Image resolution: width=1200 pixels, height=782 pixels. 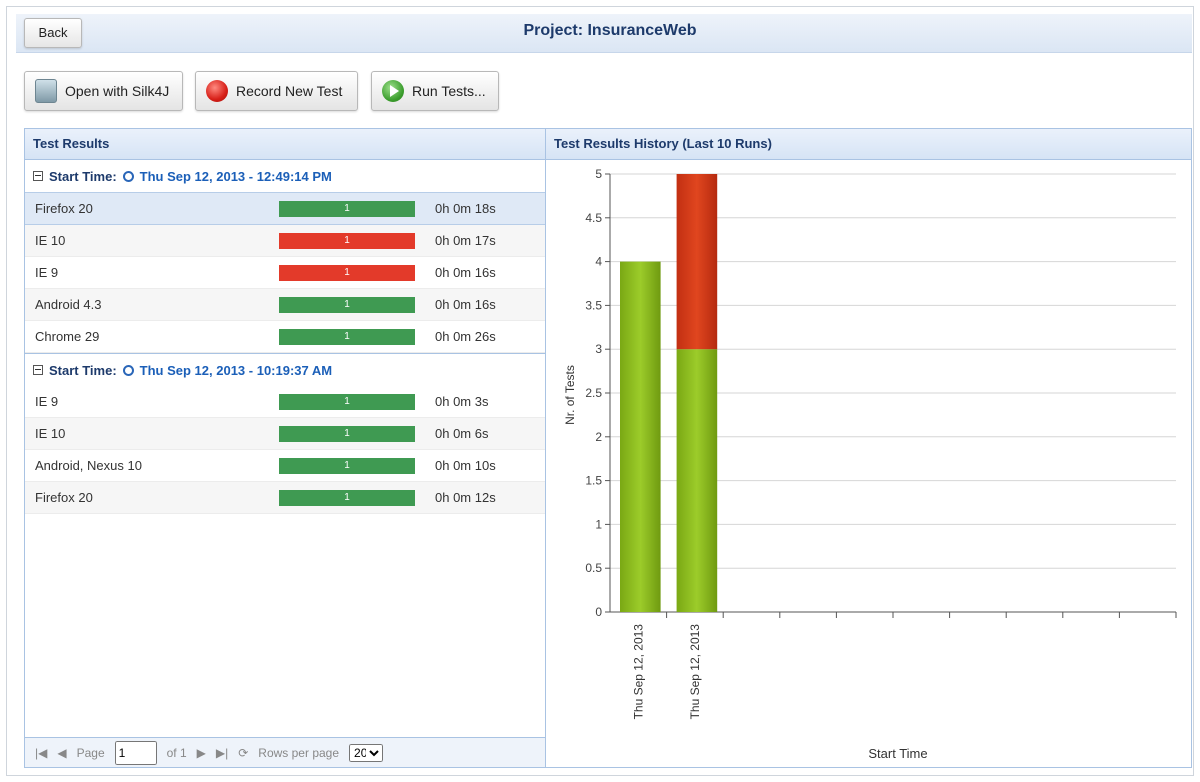 I want to click on page-of-label: of 1, so click(x=176, y=752).